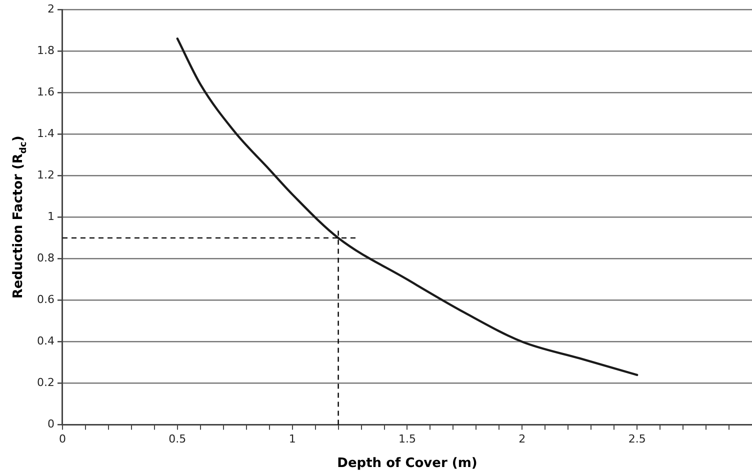 This screenshot has width=752, height=475. Describe the element at coordinates (407, 439) in the screenshot. I see `x-tick-label: 1.5` at that location.